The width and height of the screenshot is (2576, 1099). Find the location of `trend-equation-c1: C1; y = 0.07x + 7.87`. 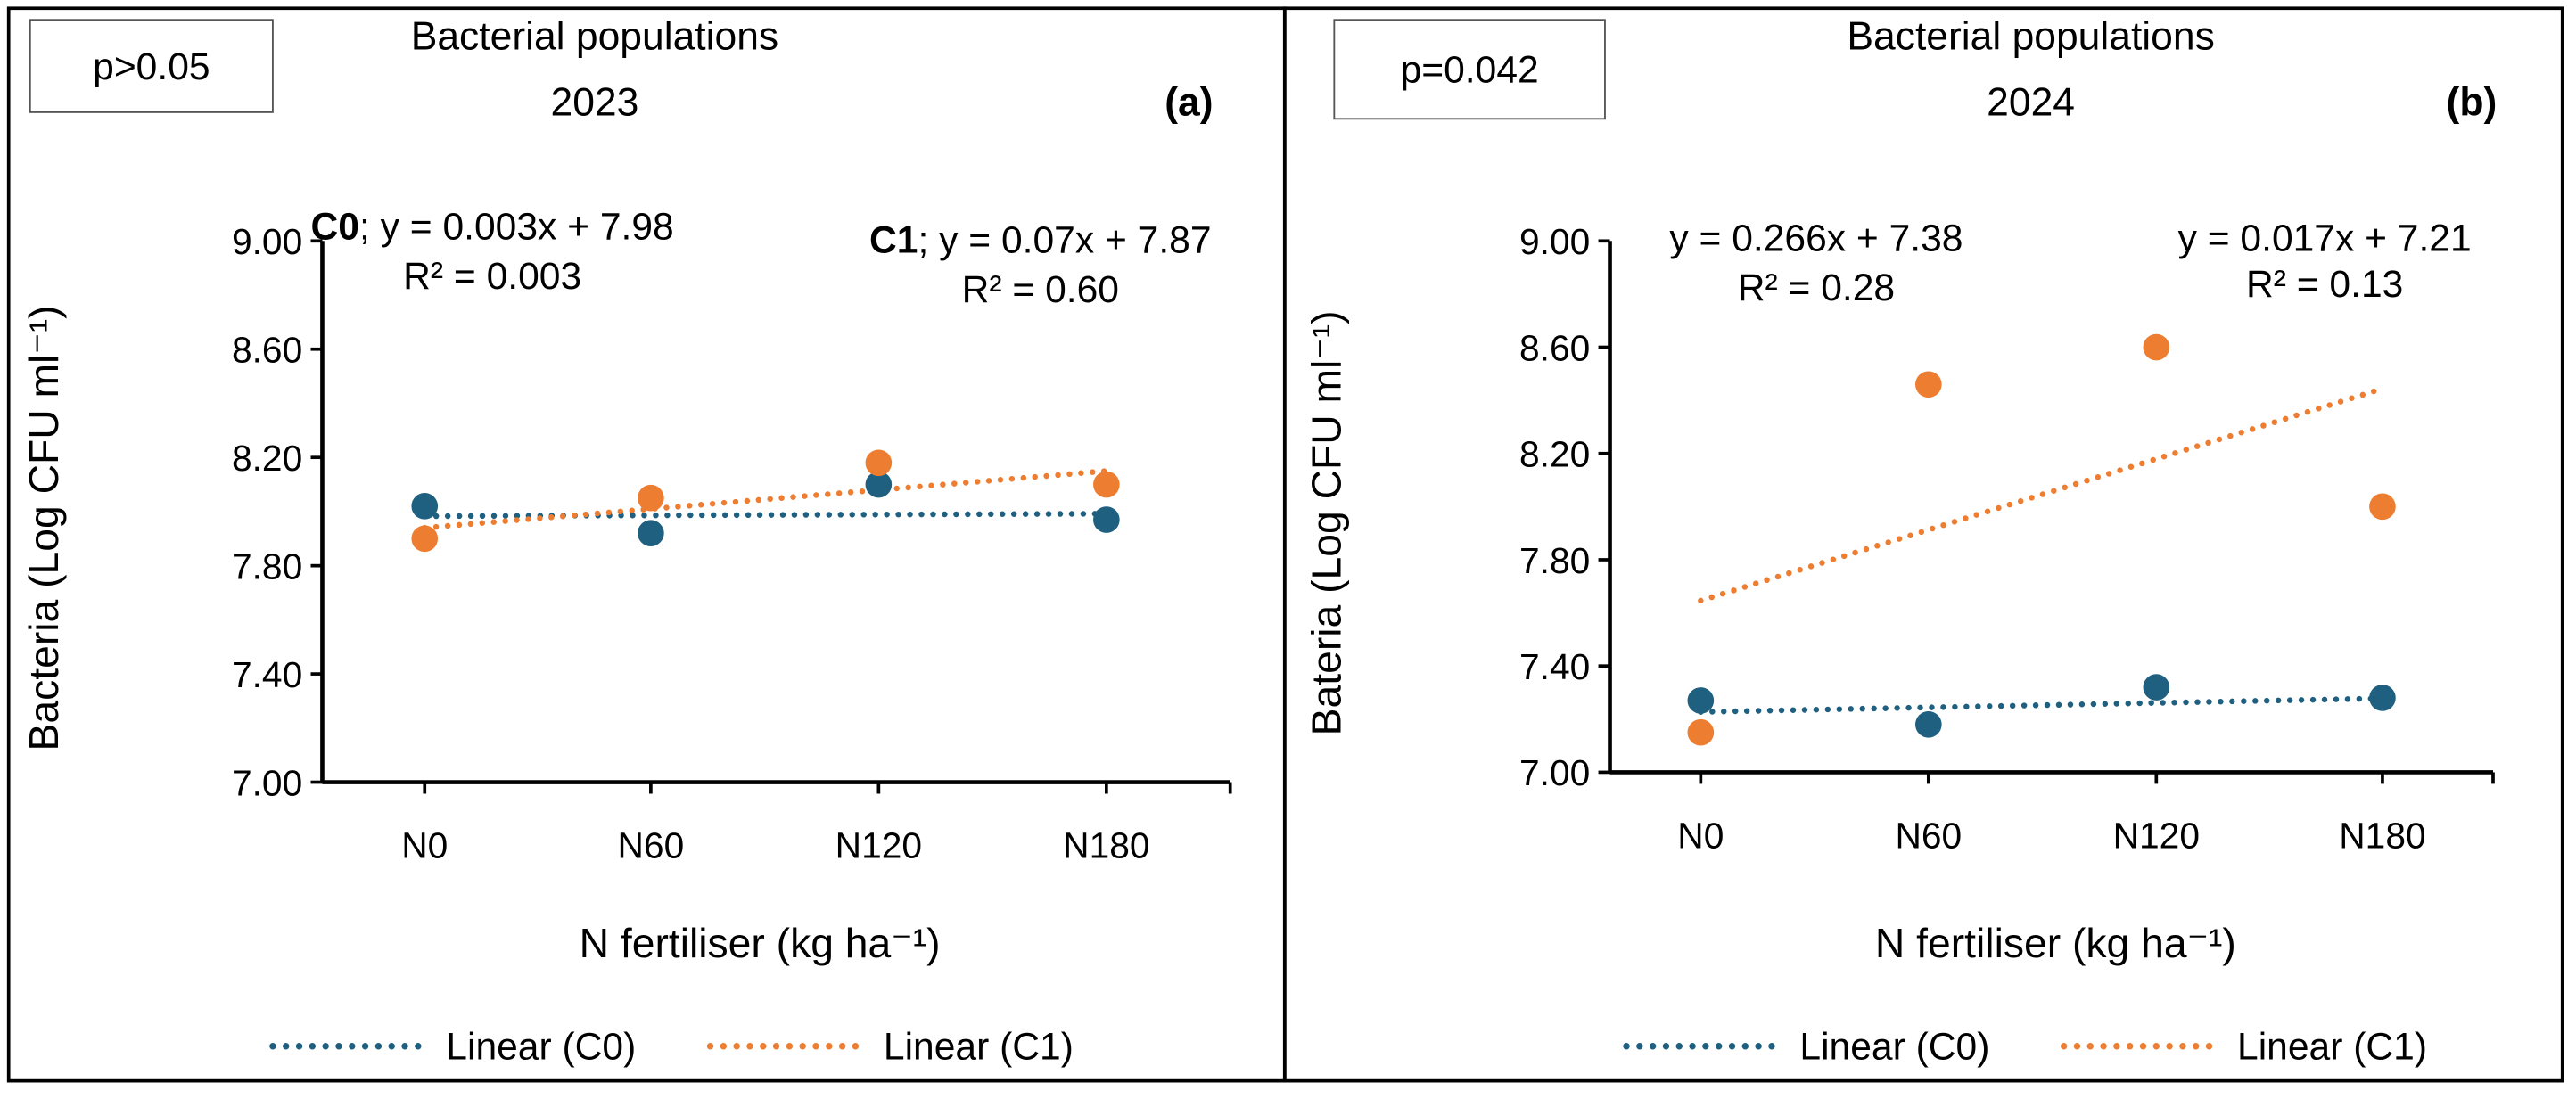

trend-equation-c1: C1; y = 0.07x + 7.87 is located at coordinates (1040, 239).